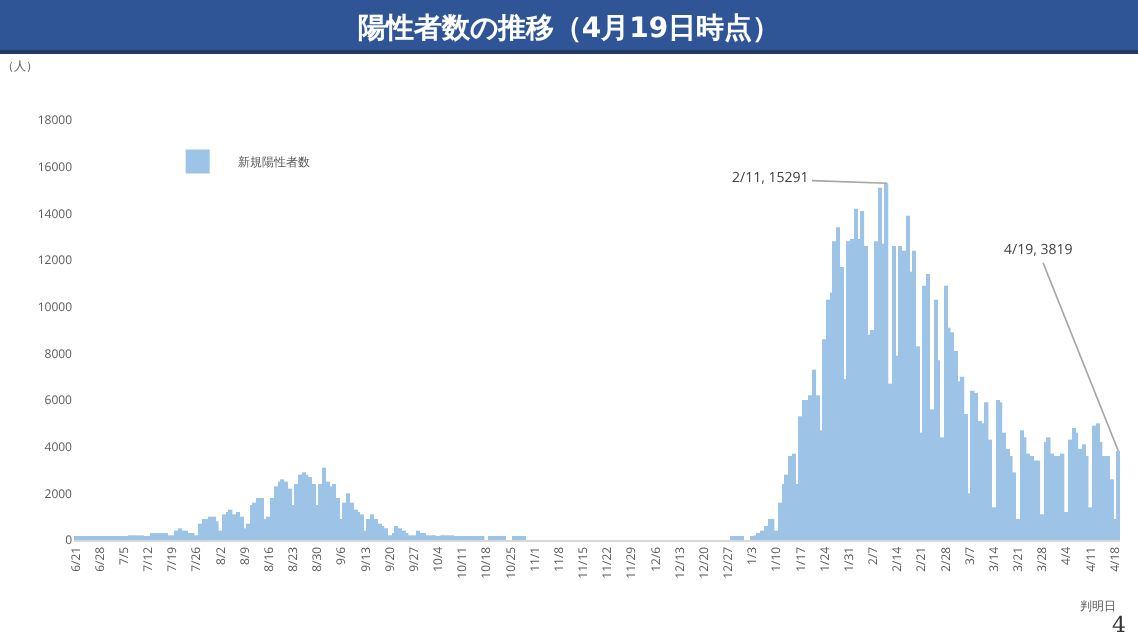 The image size is (1138, 640). I want to click on chart-title: 陽性者数の推移（4月19日時点）, so click(569, 28).